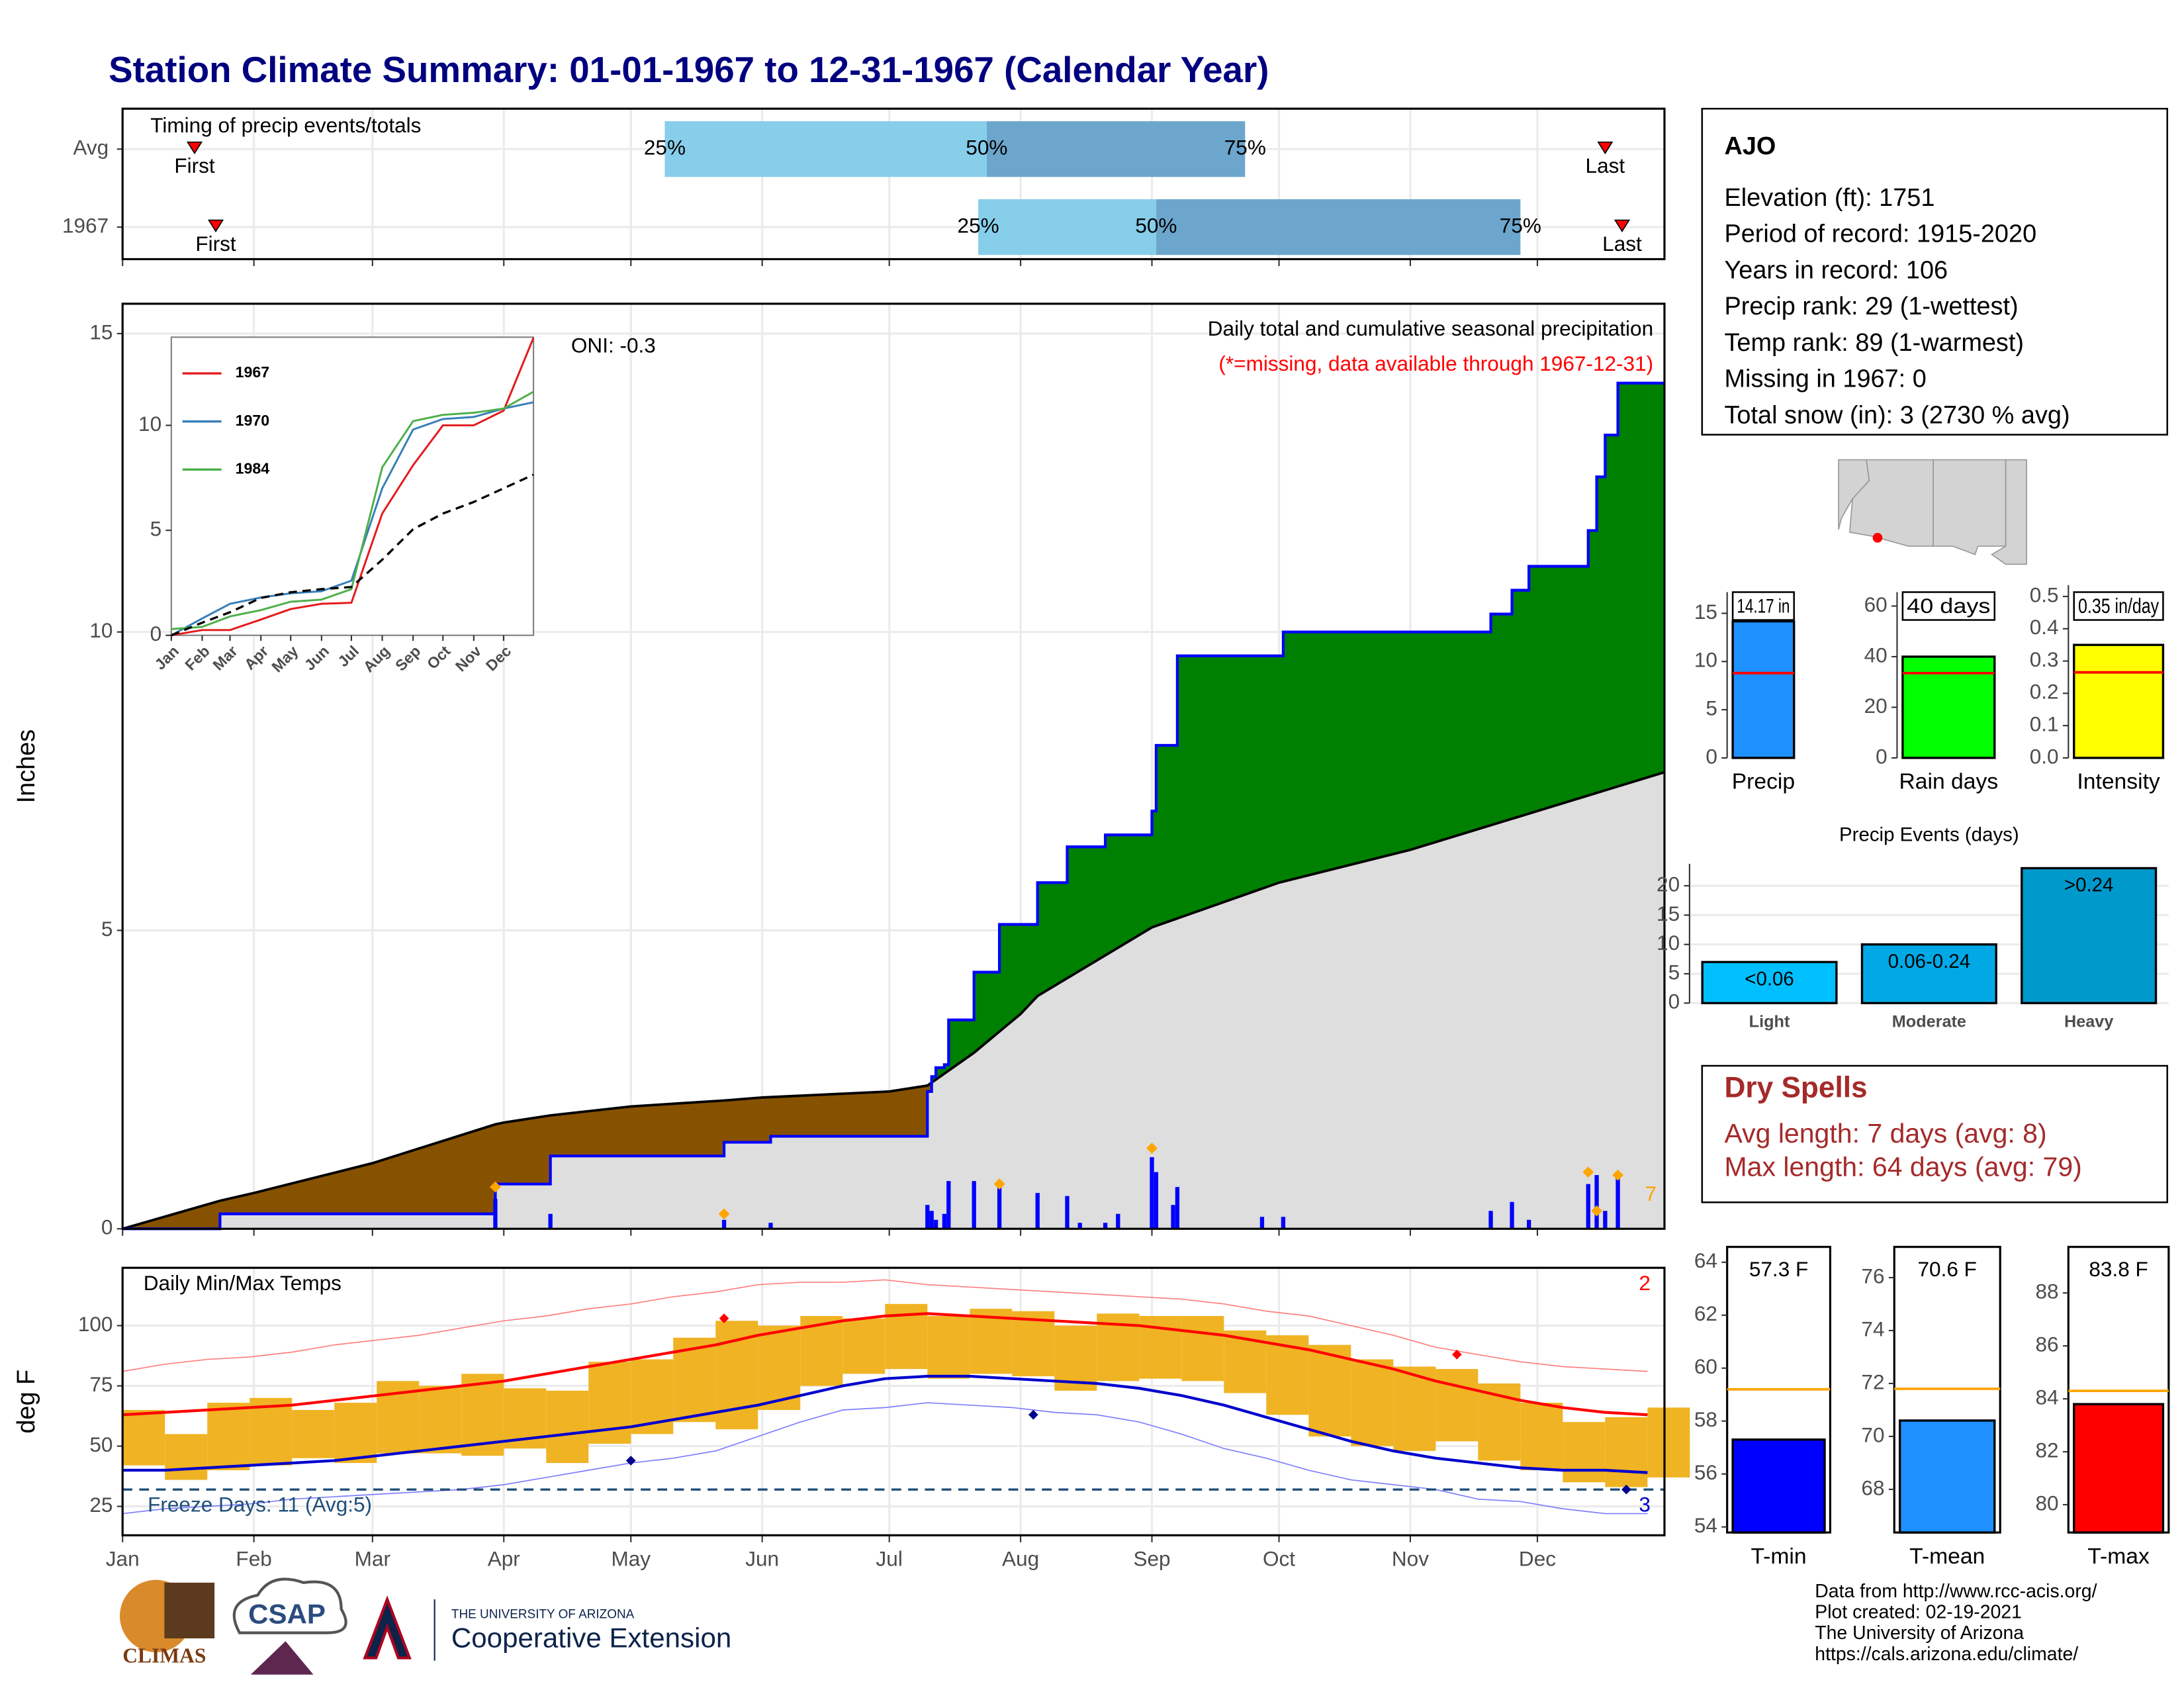 This screenshot has width=2184, height=1688. What do you see at coordinates (2046, 1291) in the screenshot?
I see `y-tick-label: 88` at bounding box center [2046, 1291].